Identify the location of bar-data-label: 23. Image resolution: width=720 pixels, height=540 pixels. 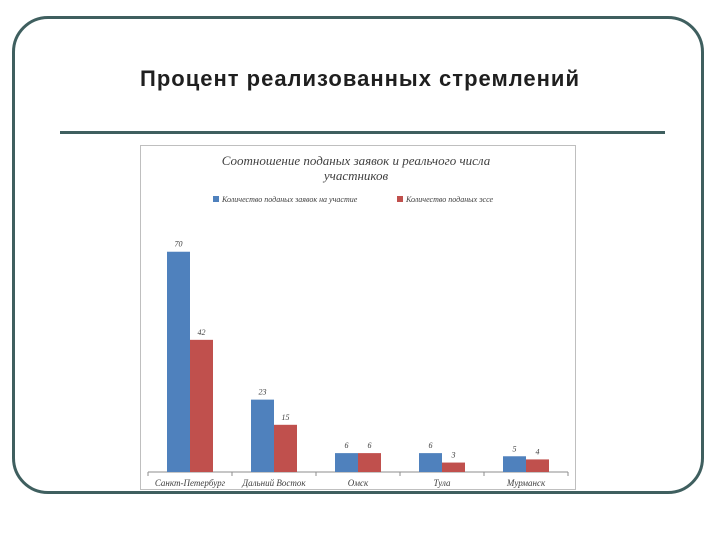
(263, 392).